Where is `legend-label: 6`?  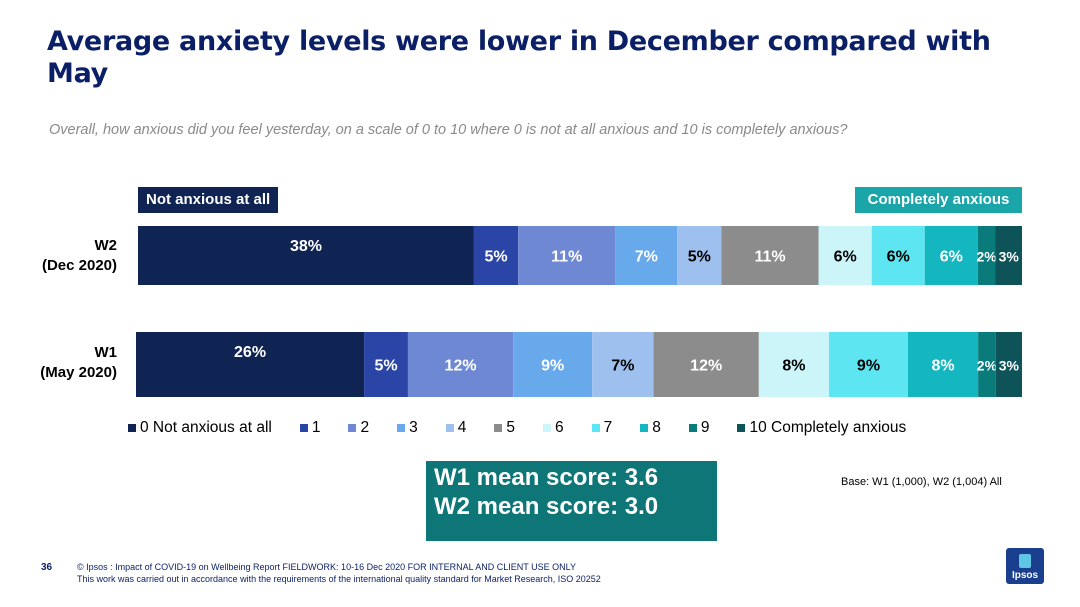 legend-label: 6 is located at coordinates (559, 427).